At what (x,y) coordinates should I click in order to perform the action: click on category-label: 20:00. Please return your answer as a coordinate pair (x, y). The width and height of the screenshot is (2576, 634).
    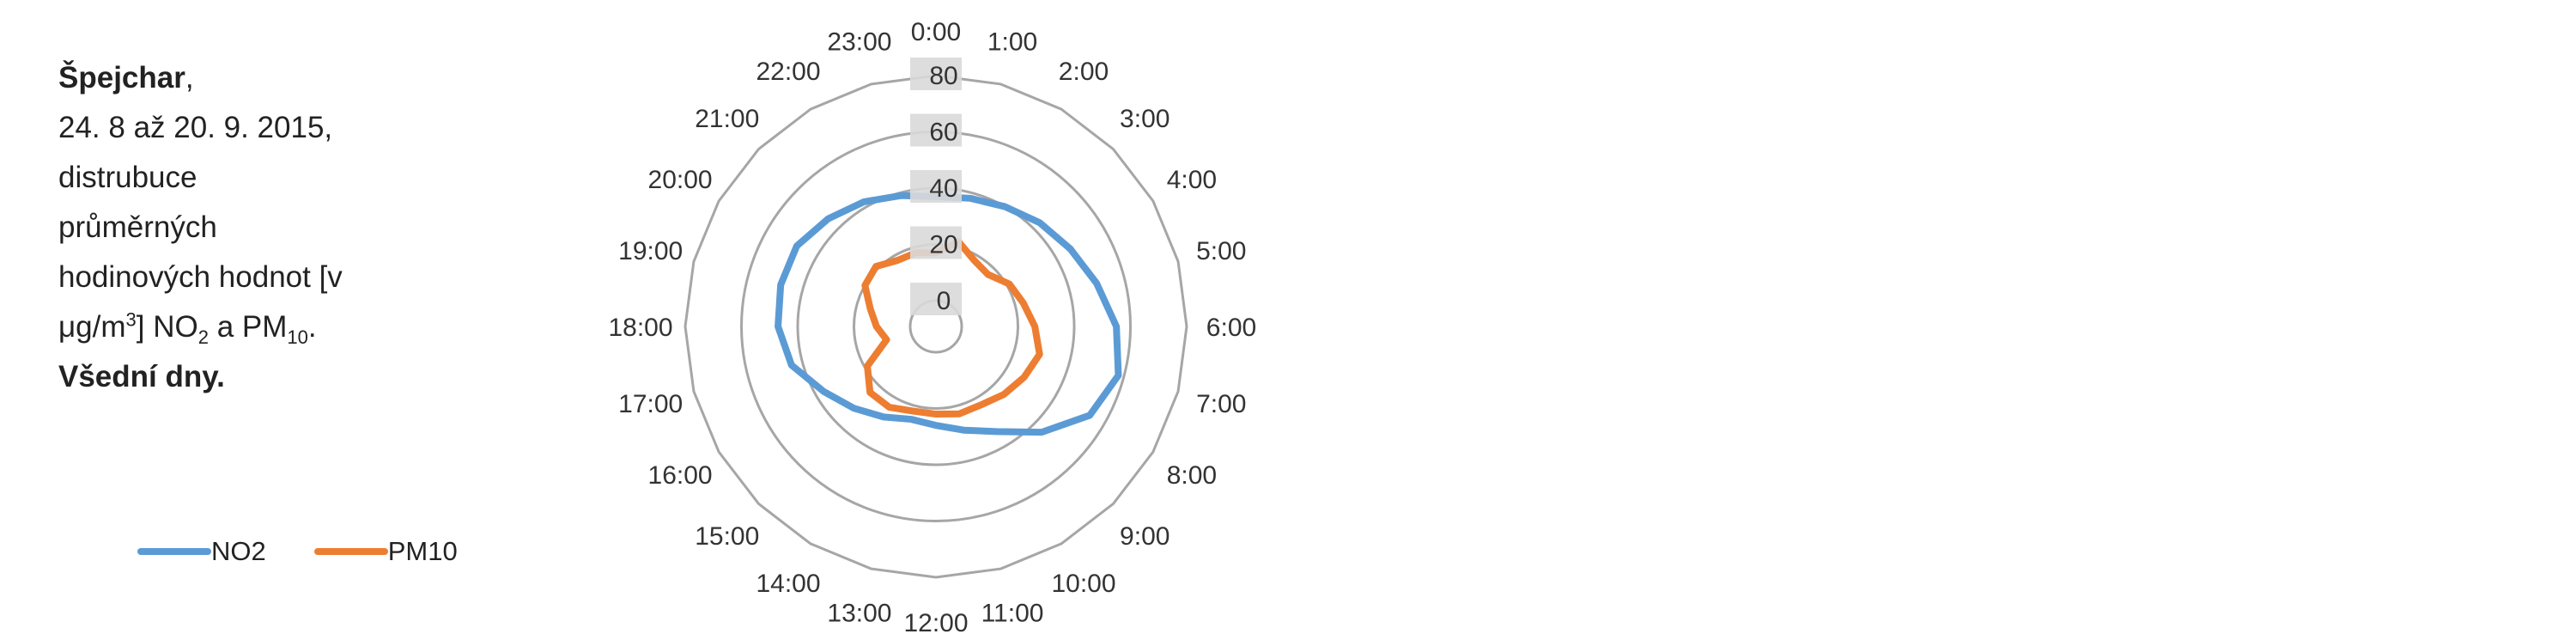
    Looking at the image, I should click on (680, 180).